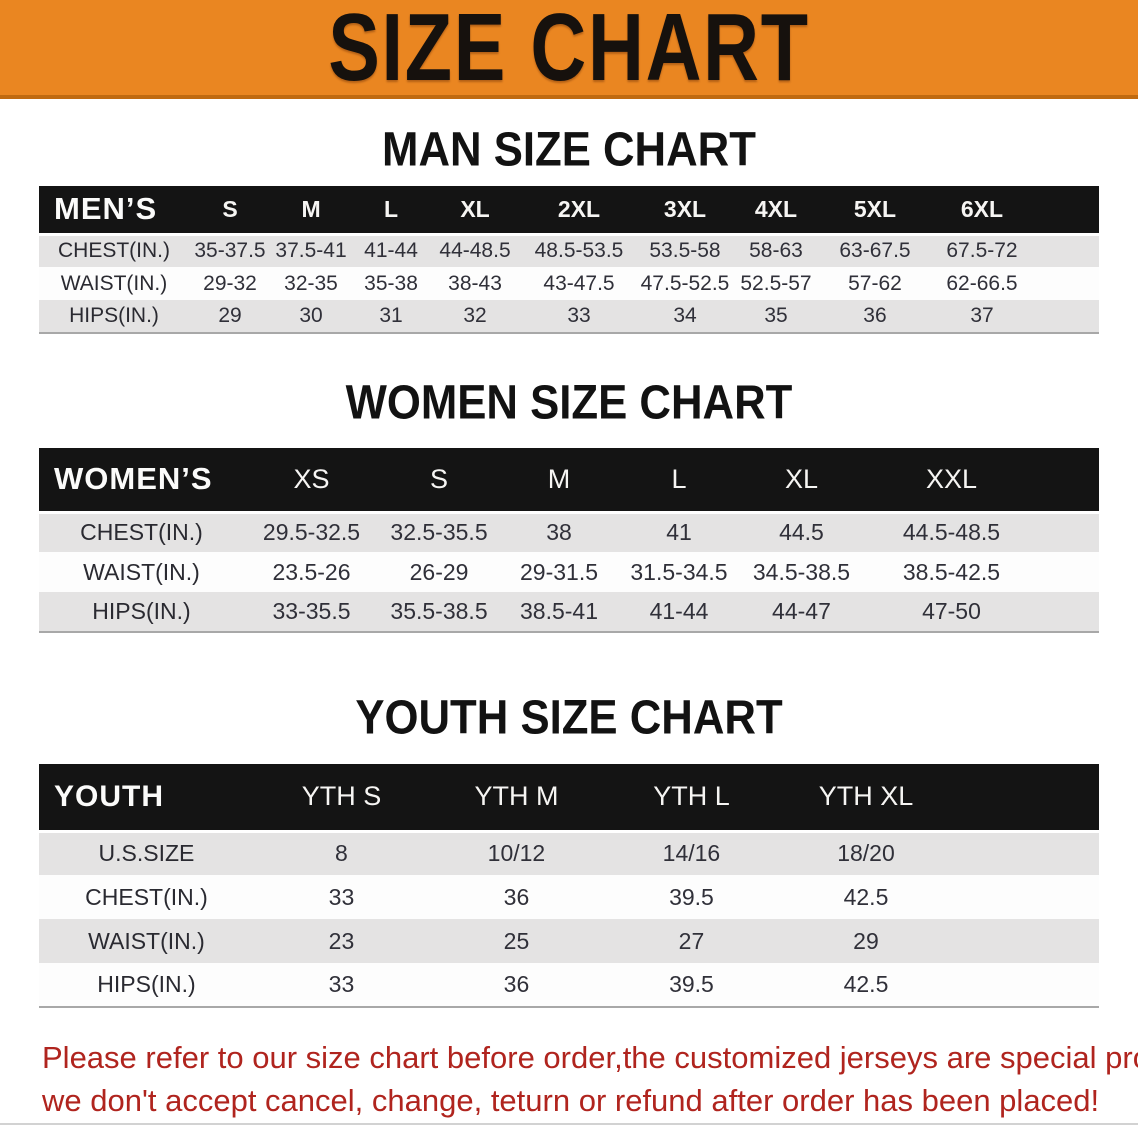 The width and height of the screenshot is (1138, 1132). What do you see at coordinates (114, 211) in the screenshot?
I see `men-corner-label: MEN’S` at bounding box center [114, 211].